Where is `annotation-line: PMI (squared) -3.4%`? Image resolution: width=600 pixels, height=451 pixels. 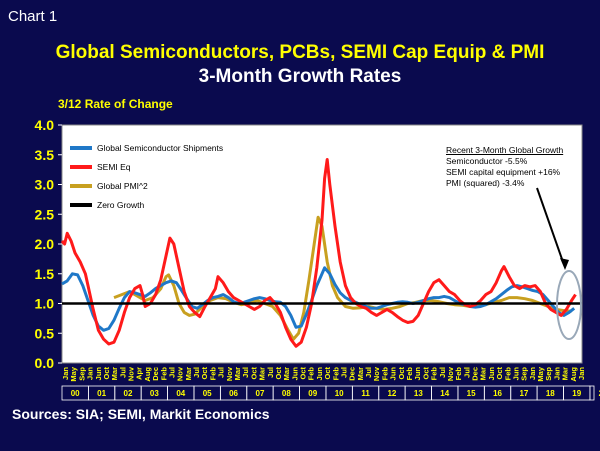 annotation-line: PMI (squared) -3.4% is located at coordinates (485, 183).